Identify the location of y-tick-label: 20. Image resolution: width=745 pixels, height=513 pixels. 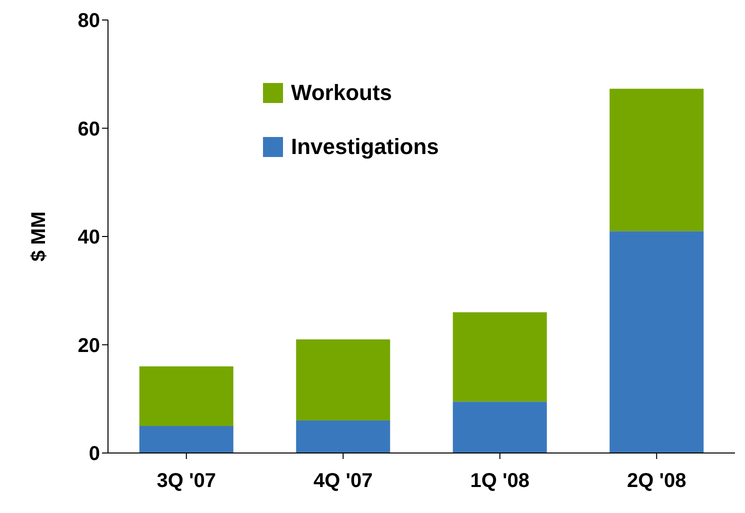
(89, 345).